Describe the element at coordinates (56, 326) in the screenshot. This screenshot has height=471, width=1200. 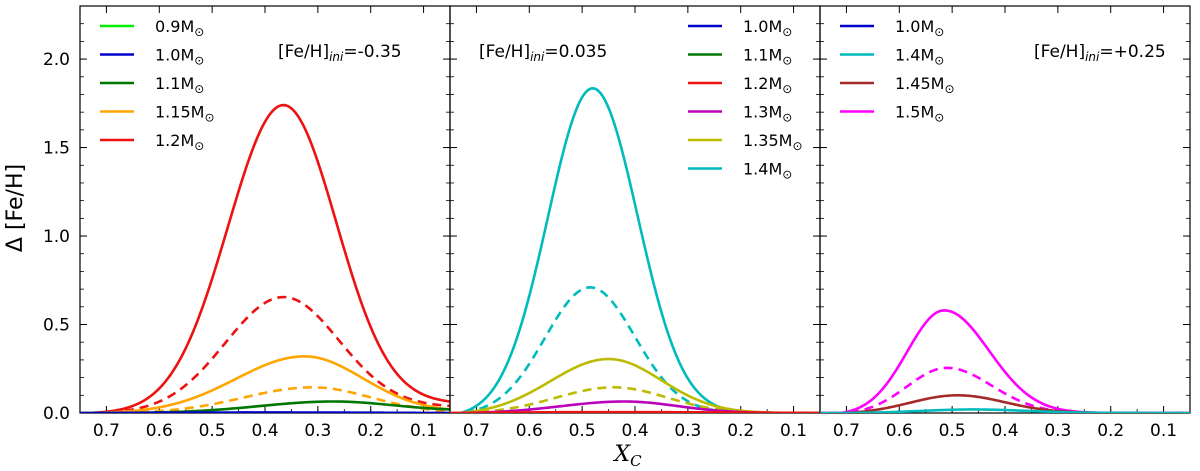
I see `y-tick-label: 0.5` at that location.